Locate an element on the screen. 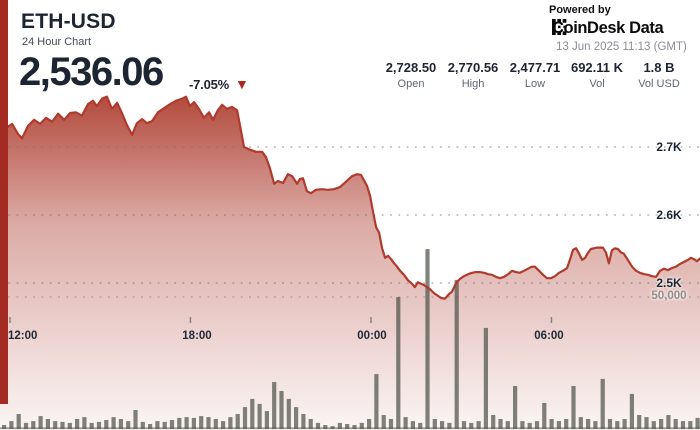 This screenshot has height=430, width=700. stat-vol-usd: 1.8 B Vol USD is located at coordinates (659, 75).